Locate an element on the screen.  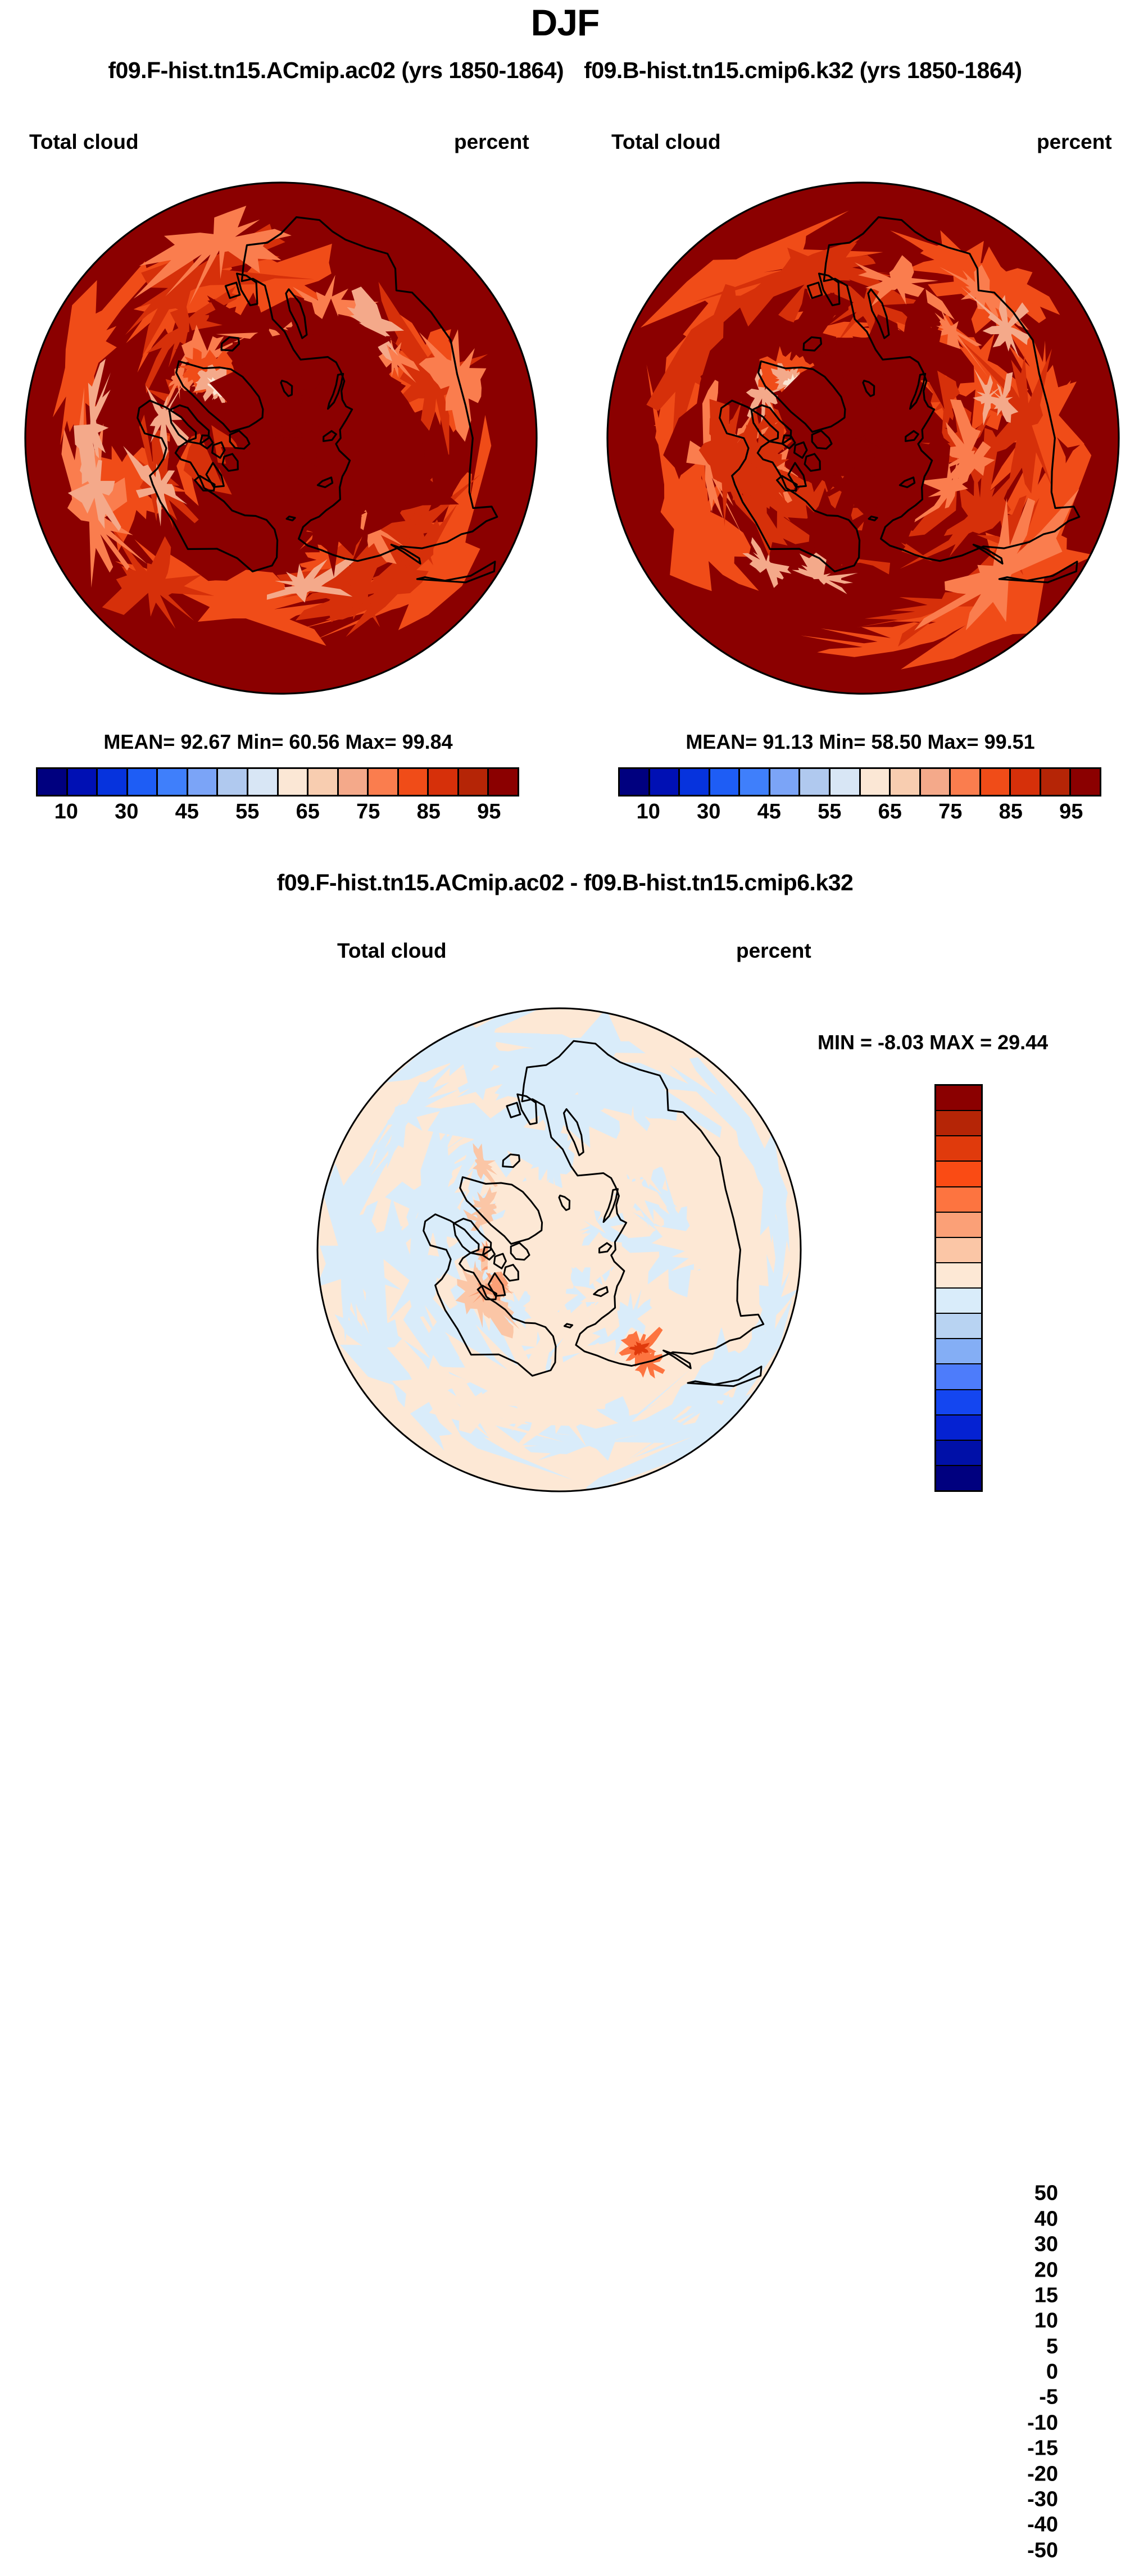
right-colorbar-swatches is located at coordinates (860, 782).